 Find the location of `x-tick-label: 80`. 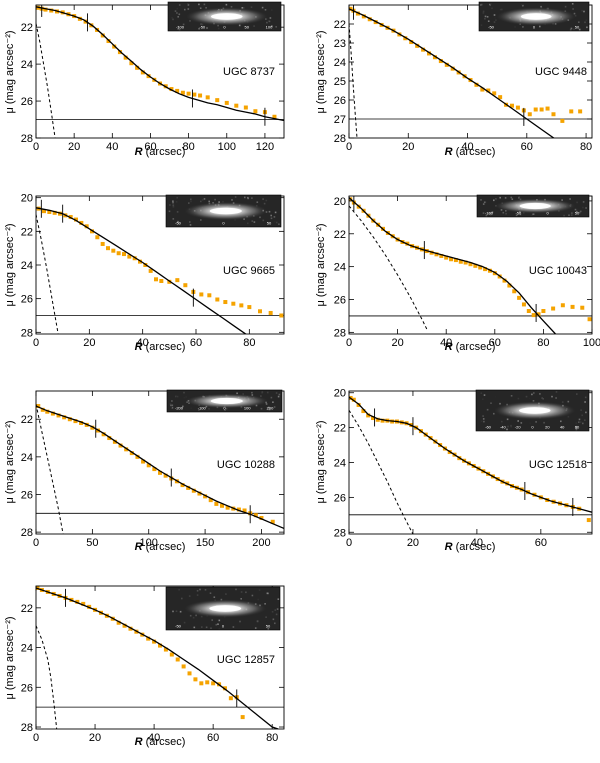

x-tick-label: 80 is located at coordinates (272, 738).